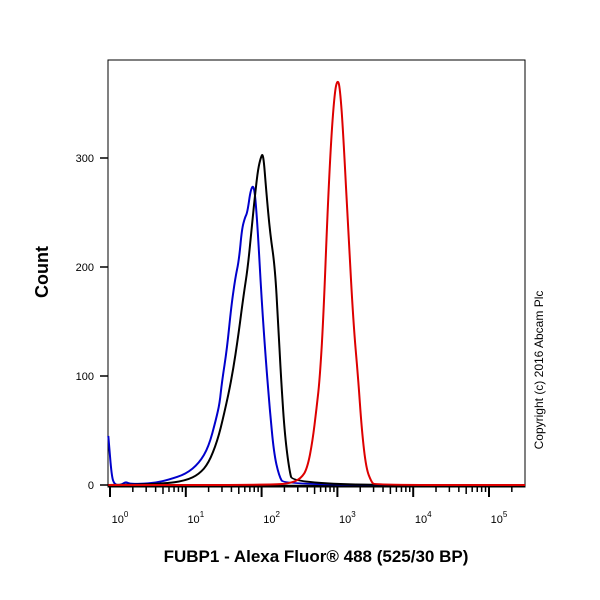  I want to click on y-axis-title: Count, so click(42, 272).